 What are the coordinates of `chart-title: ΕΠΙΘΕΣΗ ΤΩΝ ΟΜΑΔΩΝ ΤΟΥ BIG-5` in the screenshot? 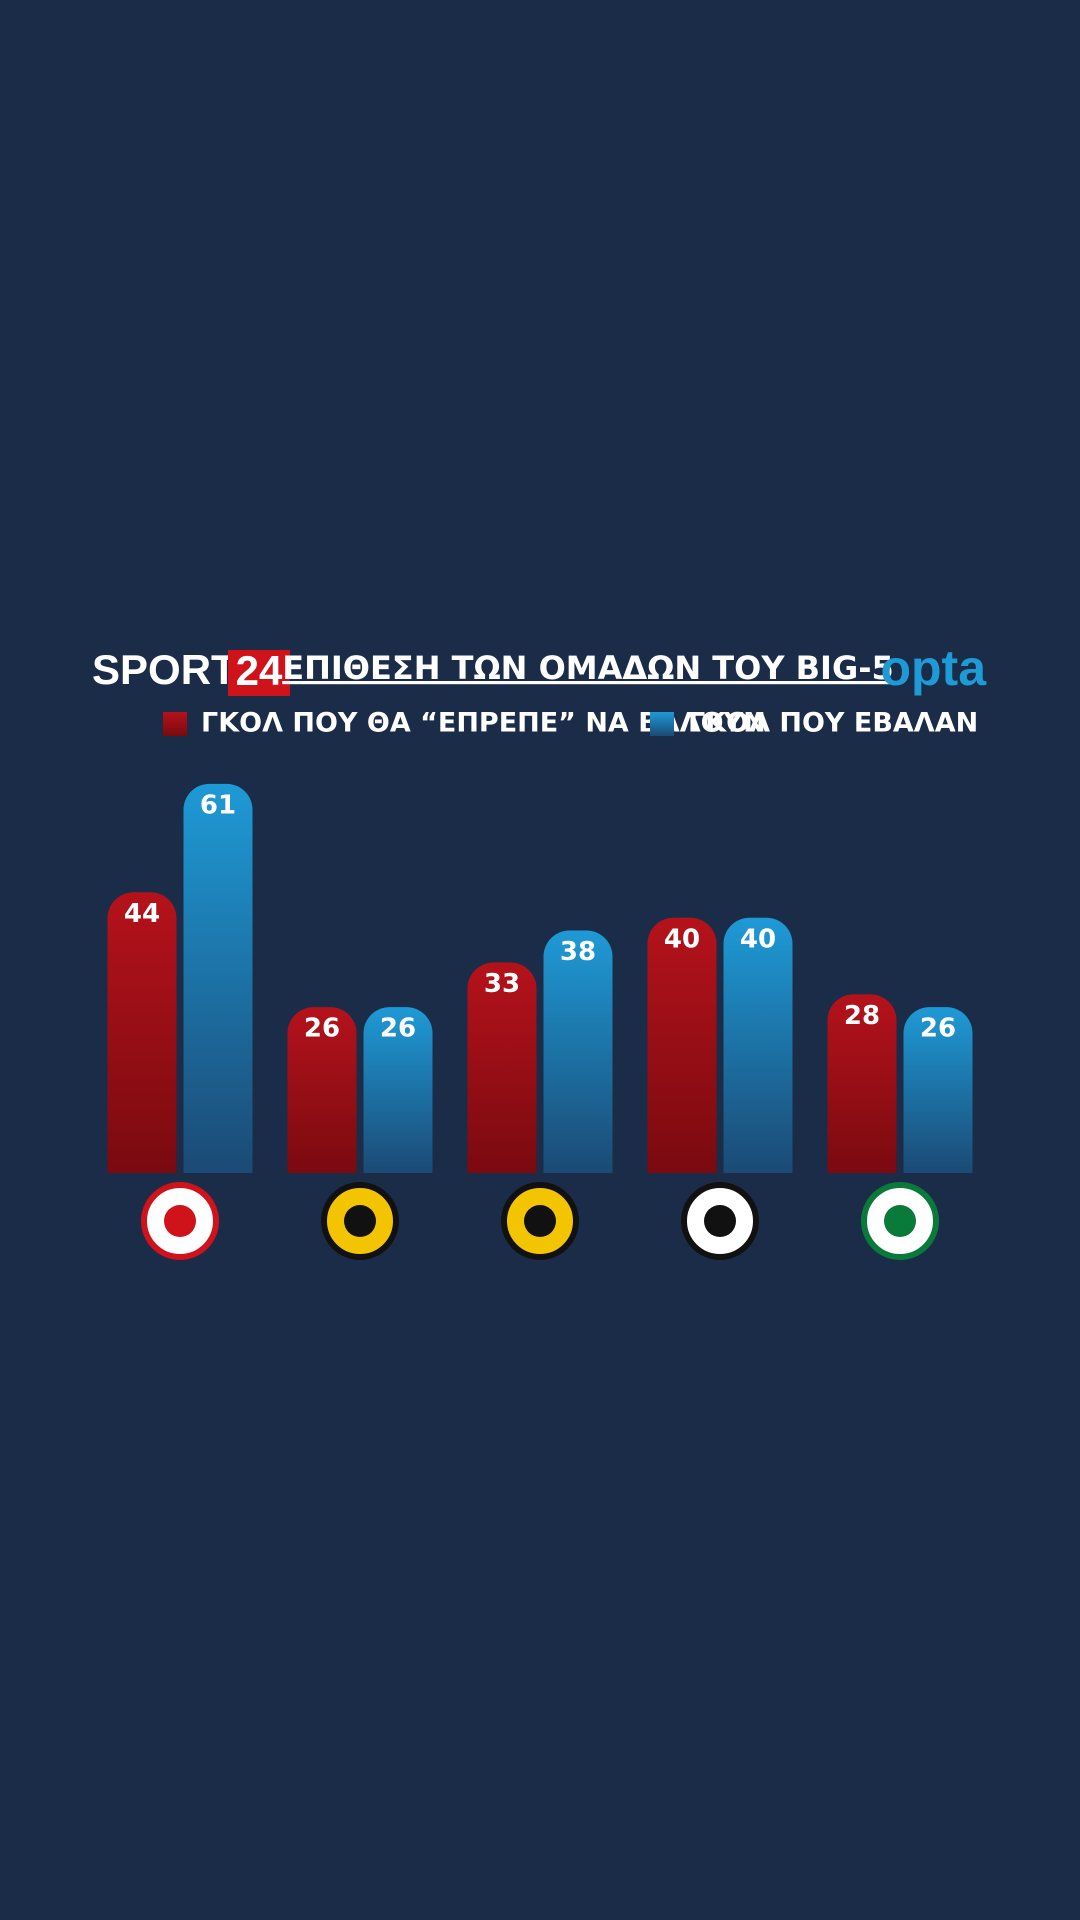 It's located at (588, 668).